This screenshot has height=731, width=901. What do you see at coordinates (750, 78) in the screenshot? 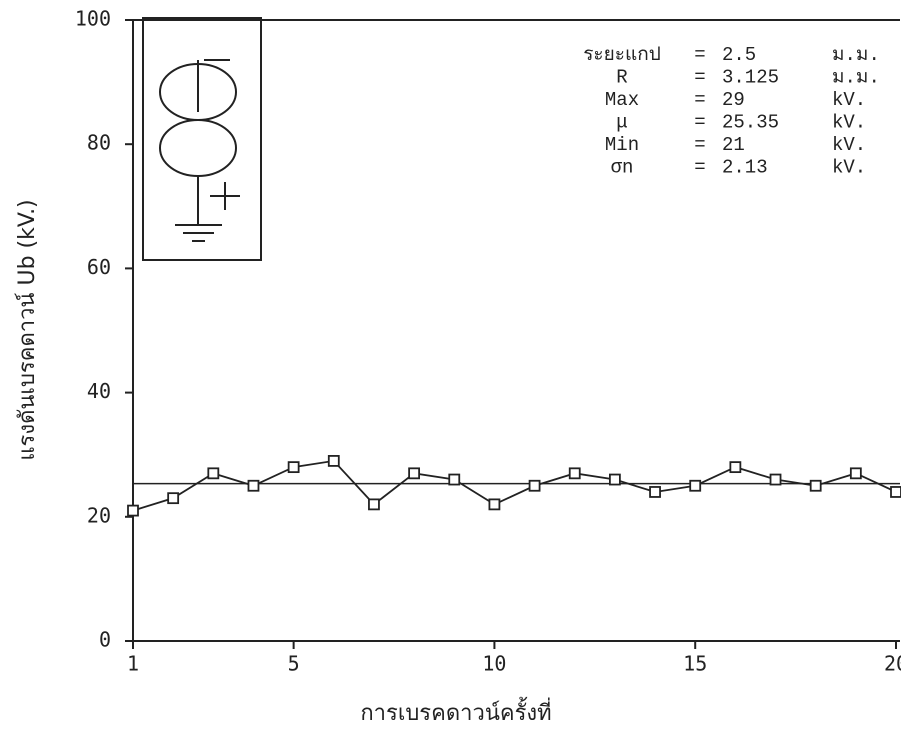
I see `annotation: 3.125` at bounding box center [750, 78].